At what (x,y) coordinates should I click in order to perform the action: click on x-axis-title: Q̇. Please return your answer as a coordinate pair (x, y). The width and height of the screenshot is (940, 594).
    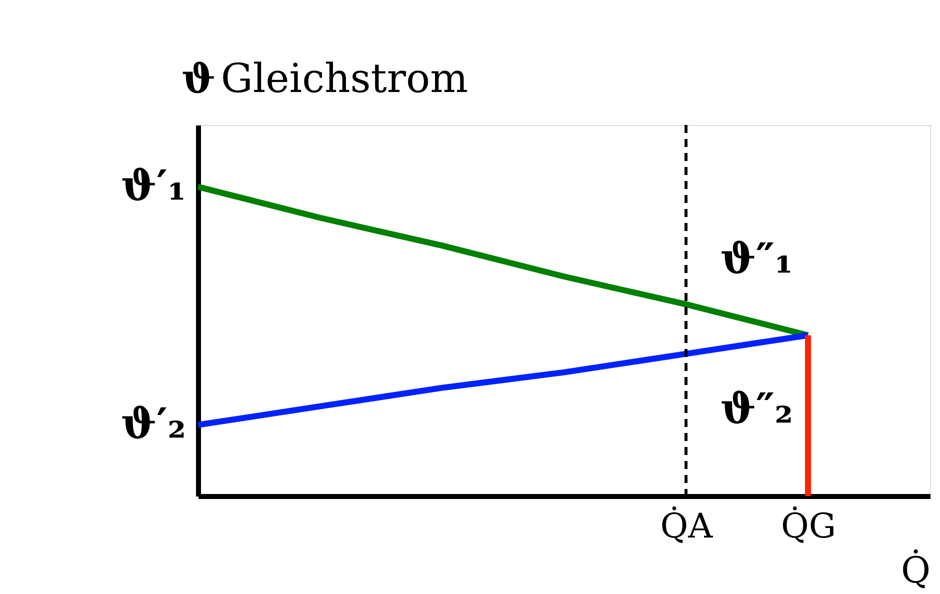
    Looking at the image, I should click on (915, 570).